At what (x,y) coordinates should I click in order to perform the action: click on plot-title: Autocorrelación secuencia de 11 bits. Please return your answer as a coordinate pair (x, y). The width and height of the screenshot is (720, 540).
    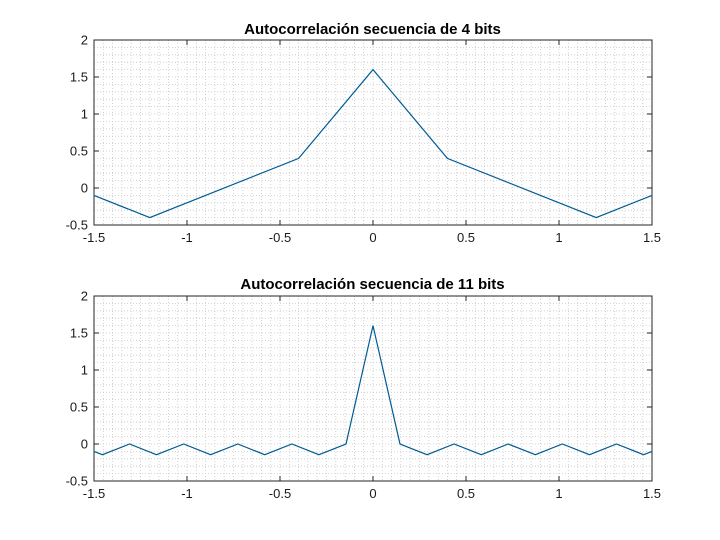
    Looking at the image, I should click on (372, 284).